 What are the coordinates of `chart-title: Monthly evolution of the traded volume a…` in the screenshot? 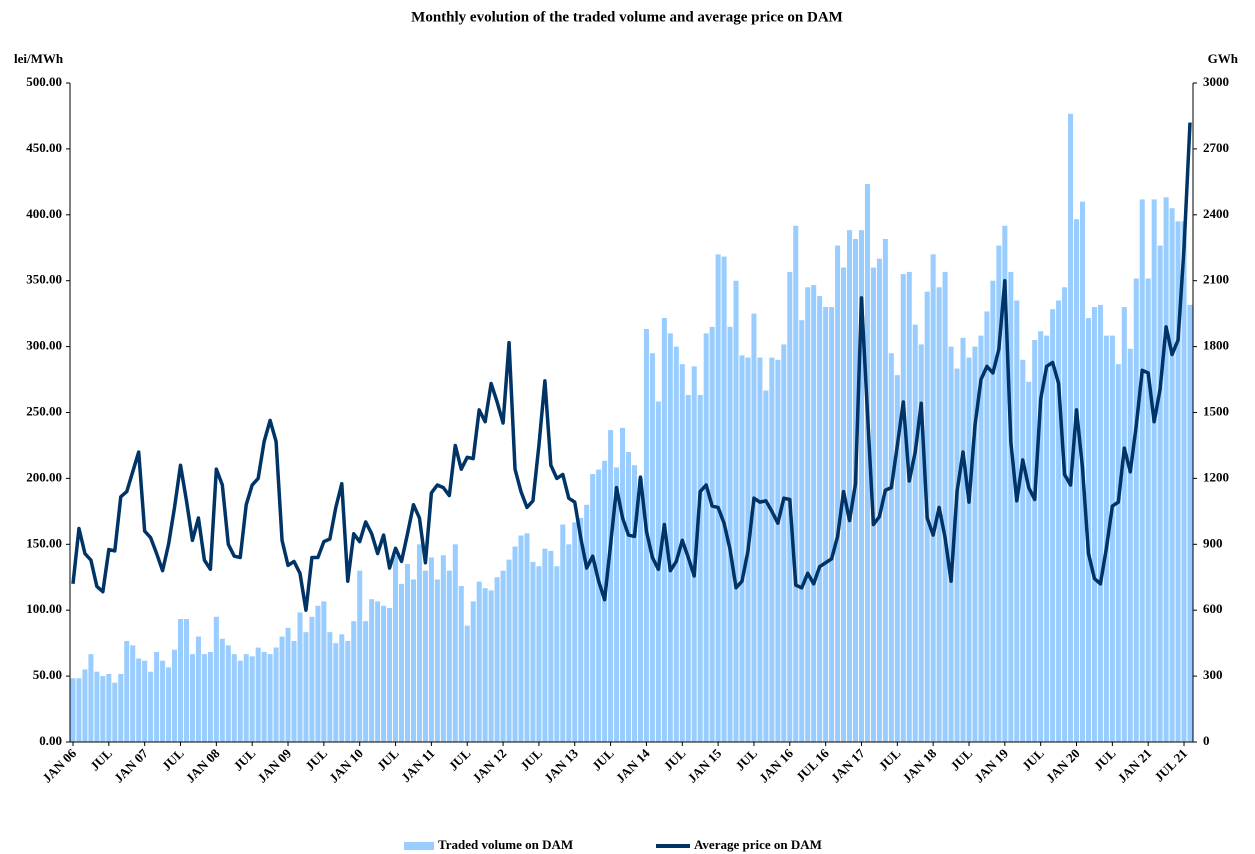 It's located at (627, 17).